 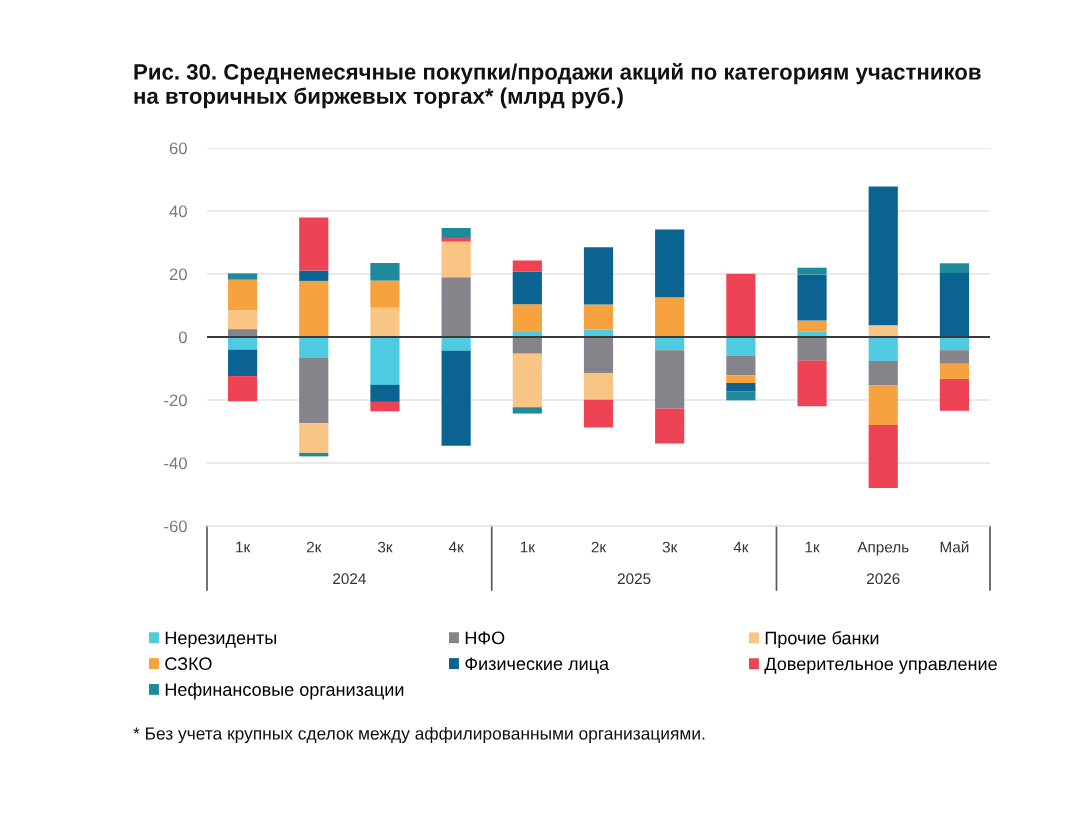 I want to click on legend-label: Нерезиденты, so click(x=221, y=639).